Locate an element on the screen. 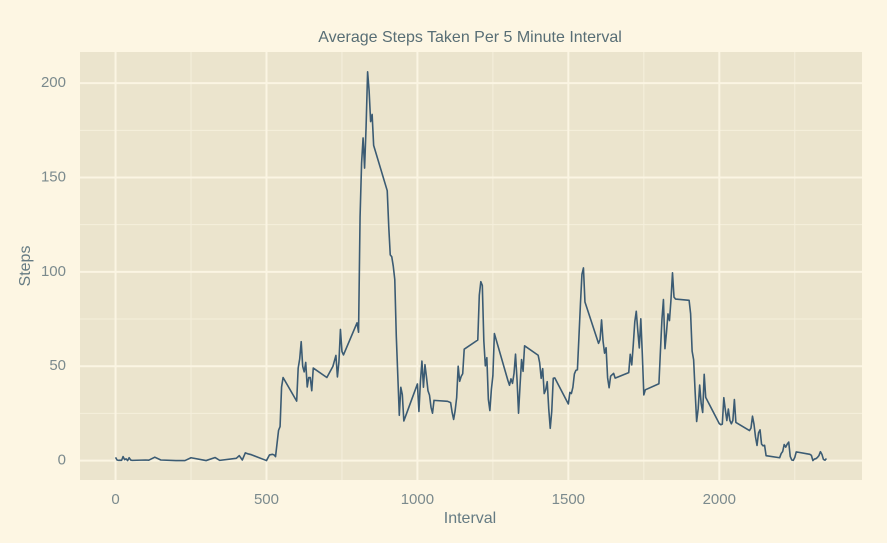  y-axis-label: Steps is located at coordinates (25, 266).